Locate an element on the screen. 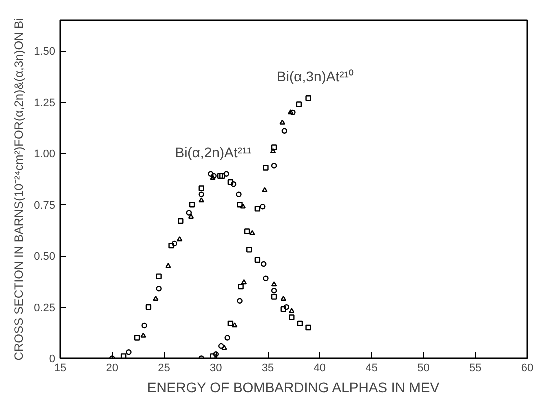 This screenshot has height=408, width=535. x-tick-label: 50 is located at coordinates (424, 368).